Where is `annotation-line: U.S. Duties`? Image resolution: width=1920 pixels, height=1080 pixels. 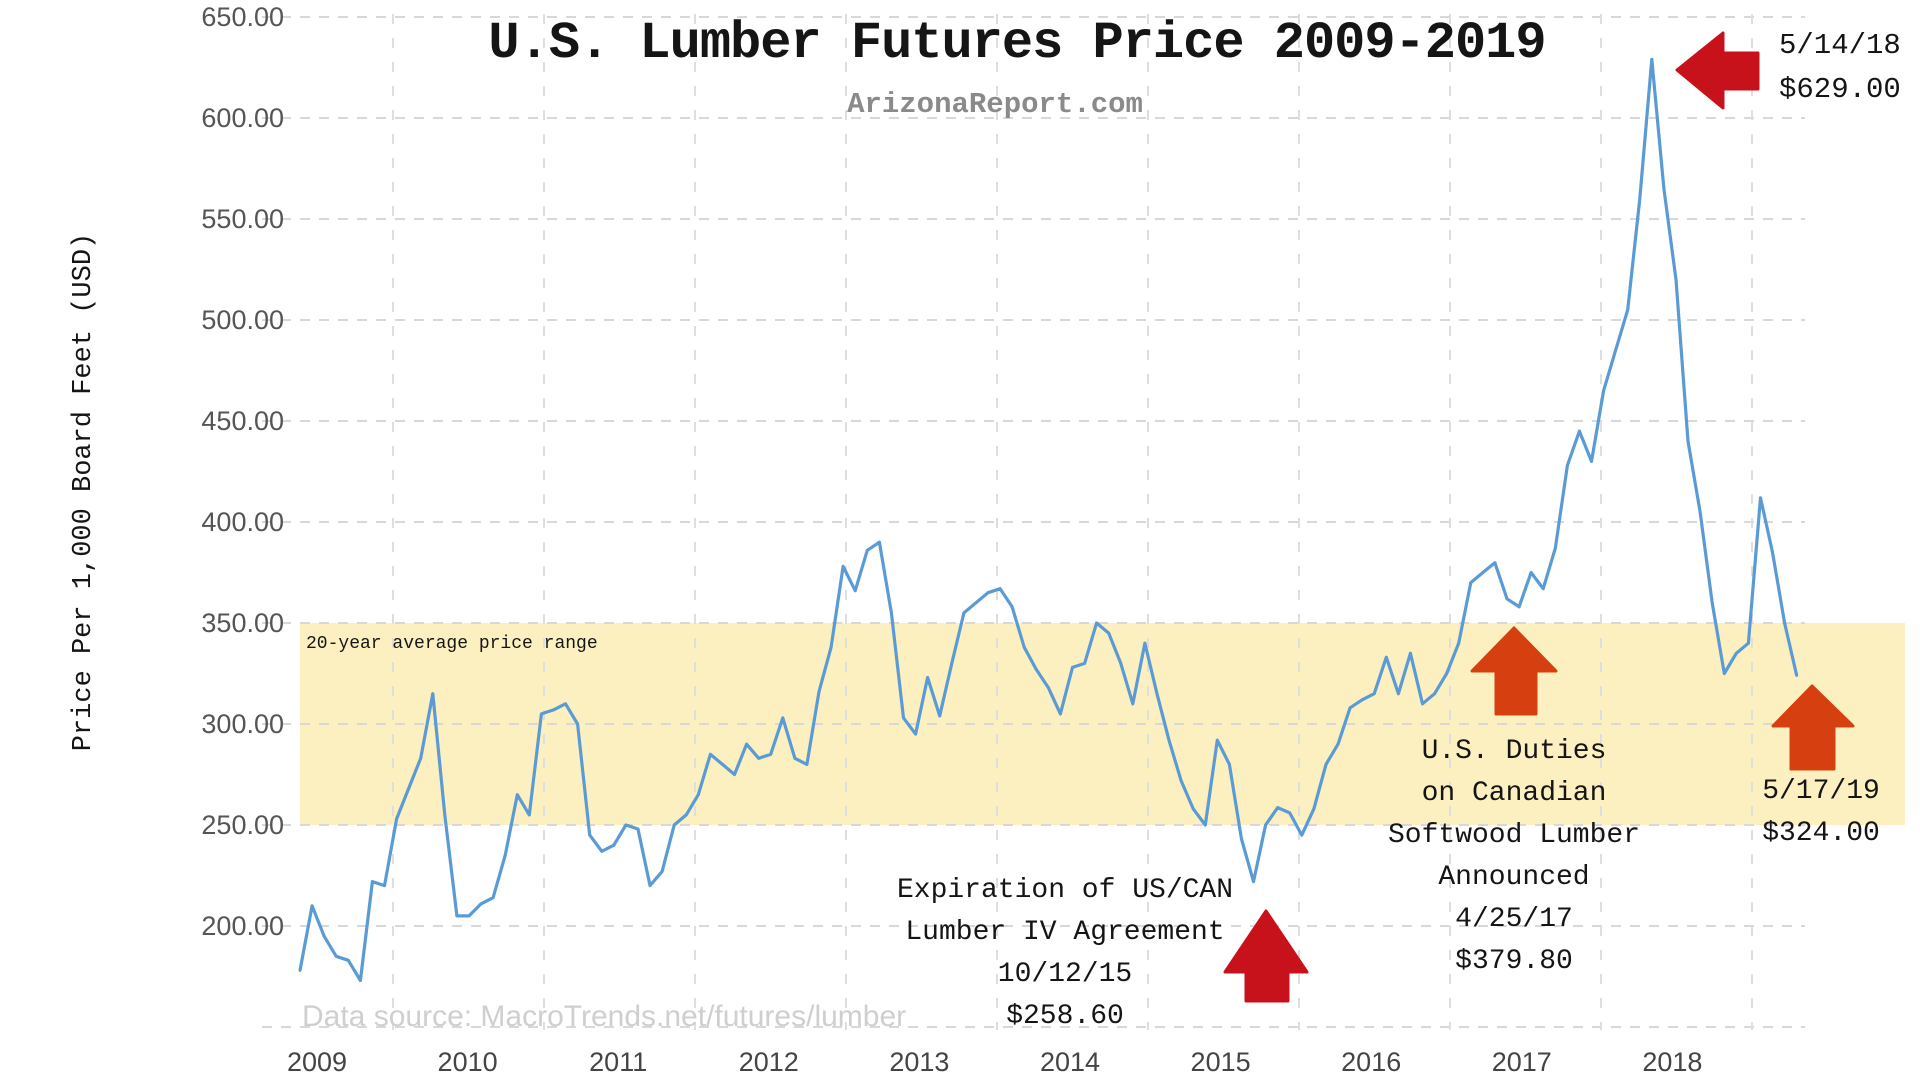 annotation-line: U.S. Duties is located at coordinates (1514, 751).